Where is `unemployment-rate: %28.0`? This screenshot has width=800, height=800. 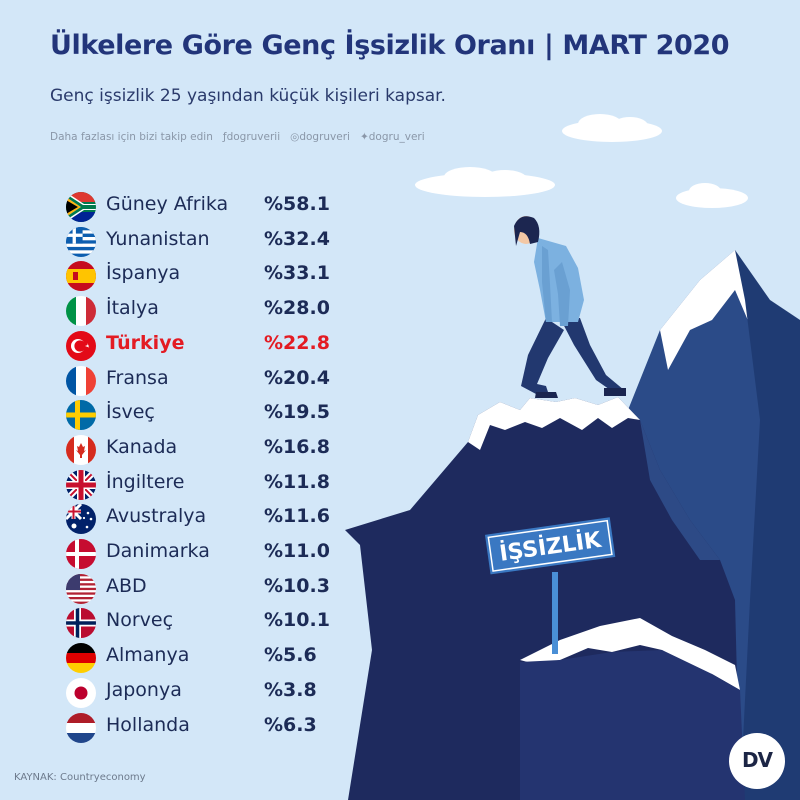 unemployment-rate: %28.0 is located at coordinates (297, 308).